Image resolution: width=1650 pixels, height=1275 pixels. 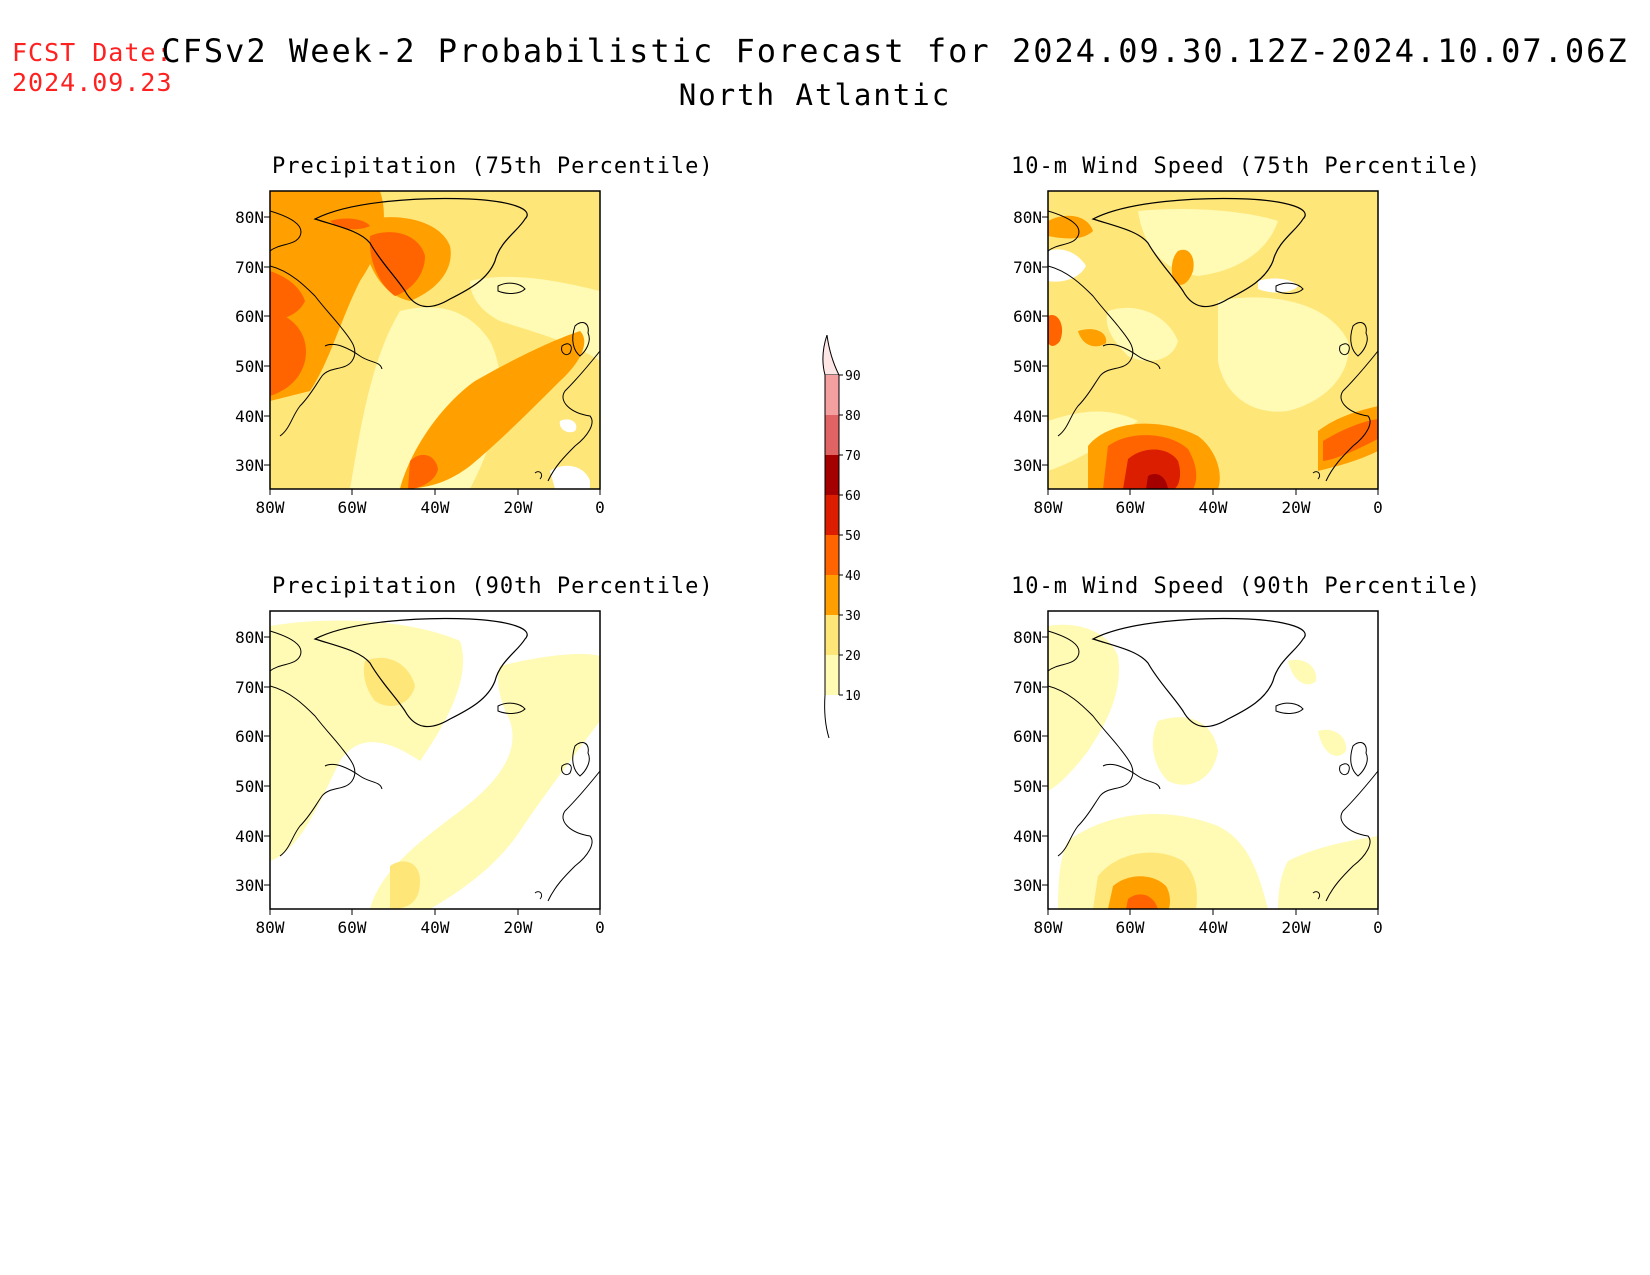 I want to click on colorbar-label: 80, so click(x=853, y=416).